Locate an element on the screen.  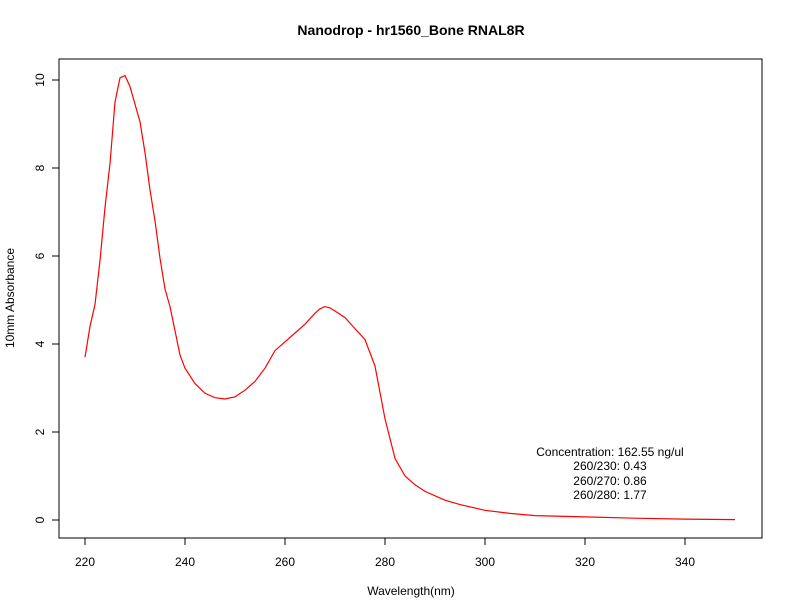
x-axis: 220 240 260 280 300 320 340 is located at coordinates (385, 553).